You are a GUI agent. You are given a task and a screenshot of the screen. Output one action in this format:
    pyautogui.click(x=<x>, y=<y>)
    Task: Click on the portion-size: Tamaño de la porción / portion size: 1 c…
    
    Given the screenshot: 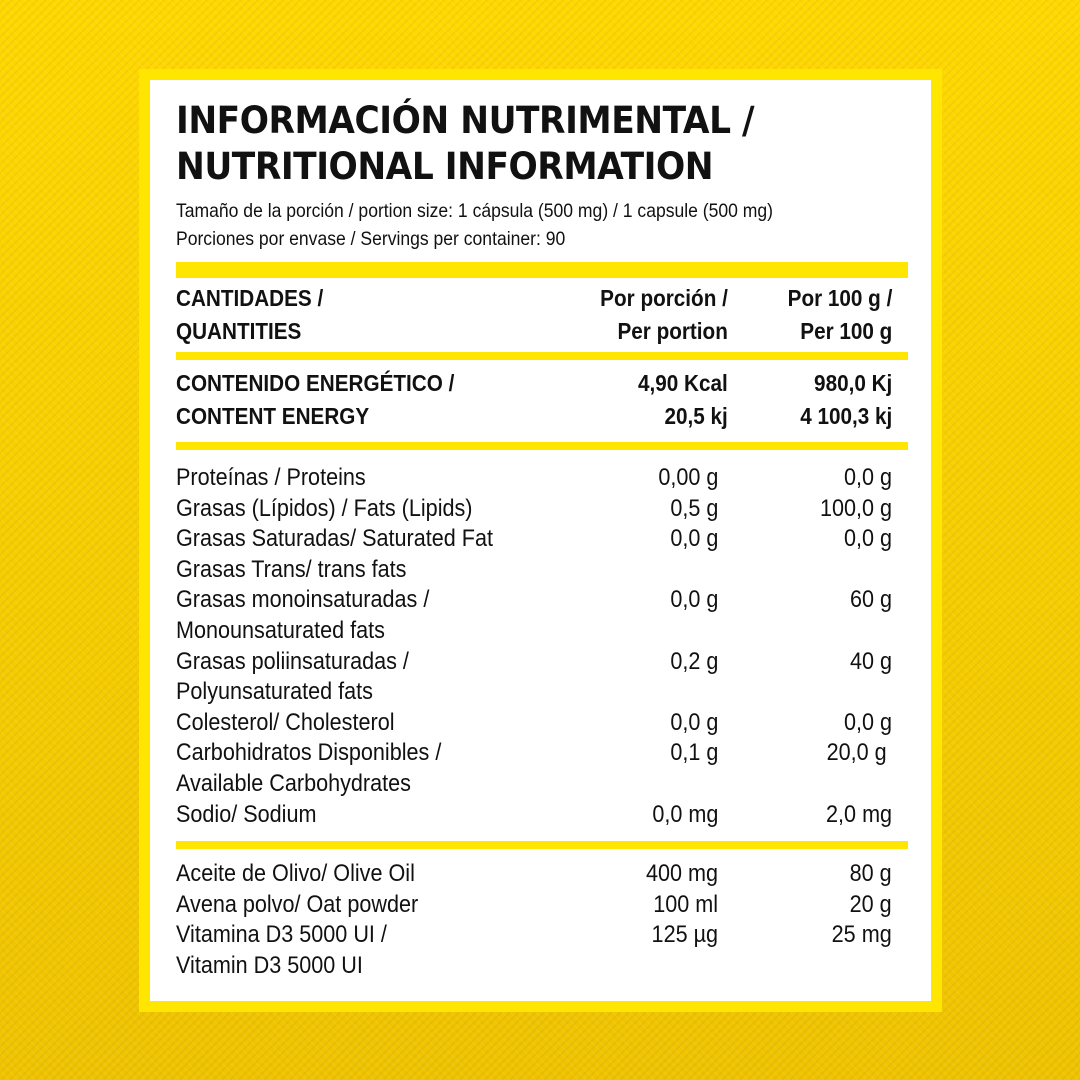 What is the action you would take?
    pyautogui.click(x=475, y=211)
    